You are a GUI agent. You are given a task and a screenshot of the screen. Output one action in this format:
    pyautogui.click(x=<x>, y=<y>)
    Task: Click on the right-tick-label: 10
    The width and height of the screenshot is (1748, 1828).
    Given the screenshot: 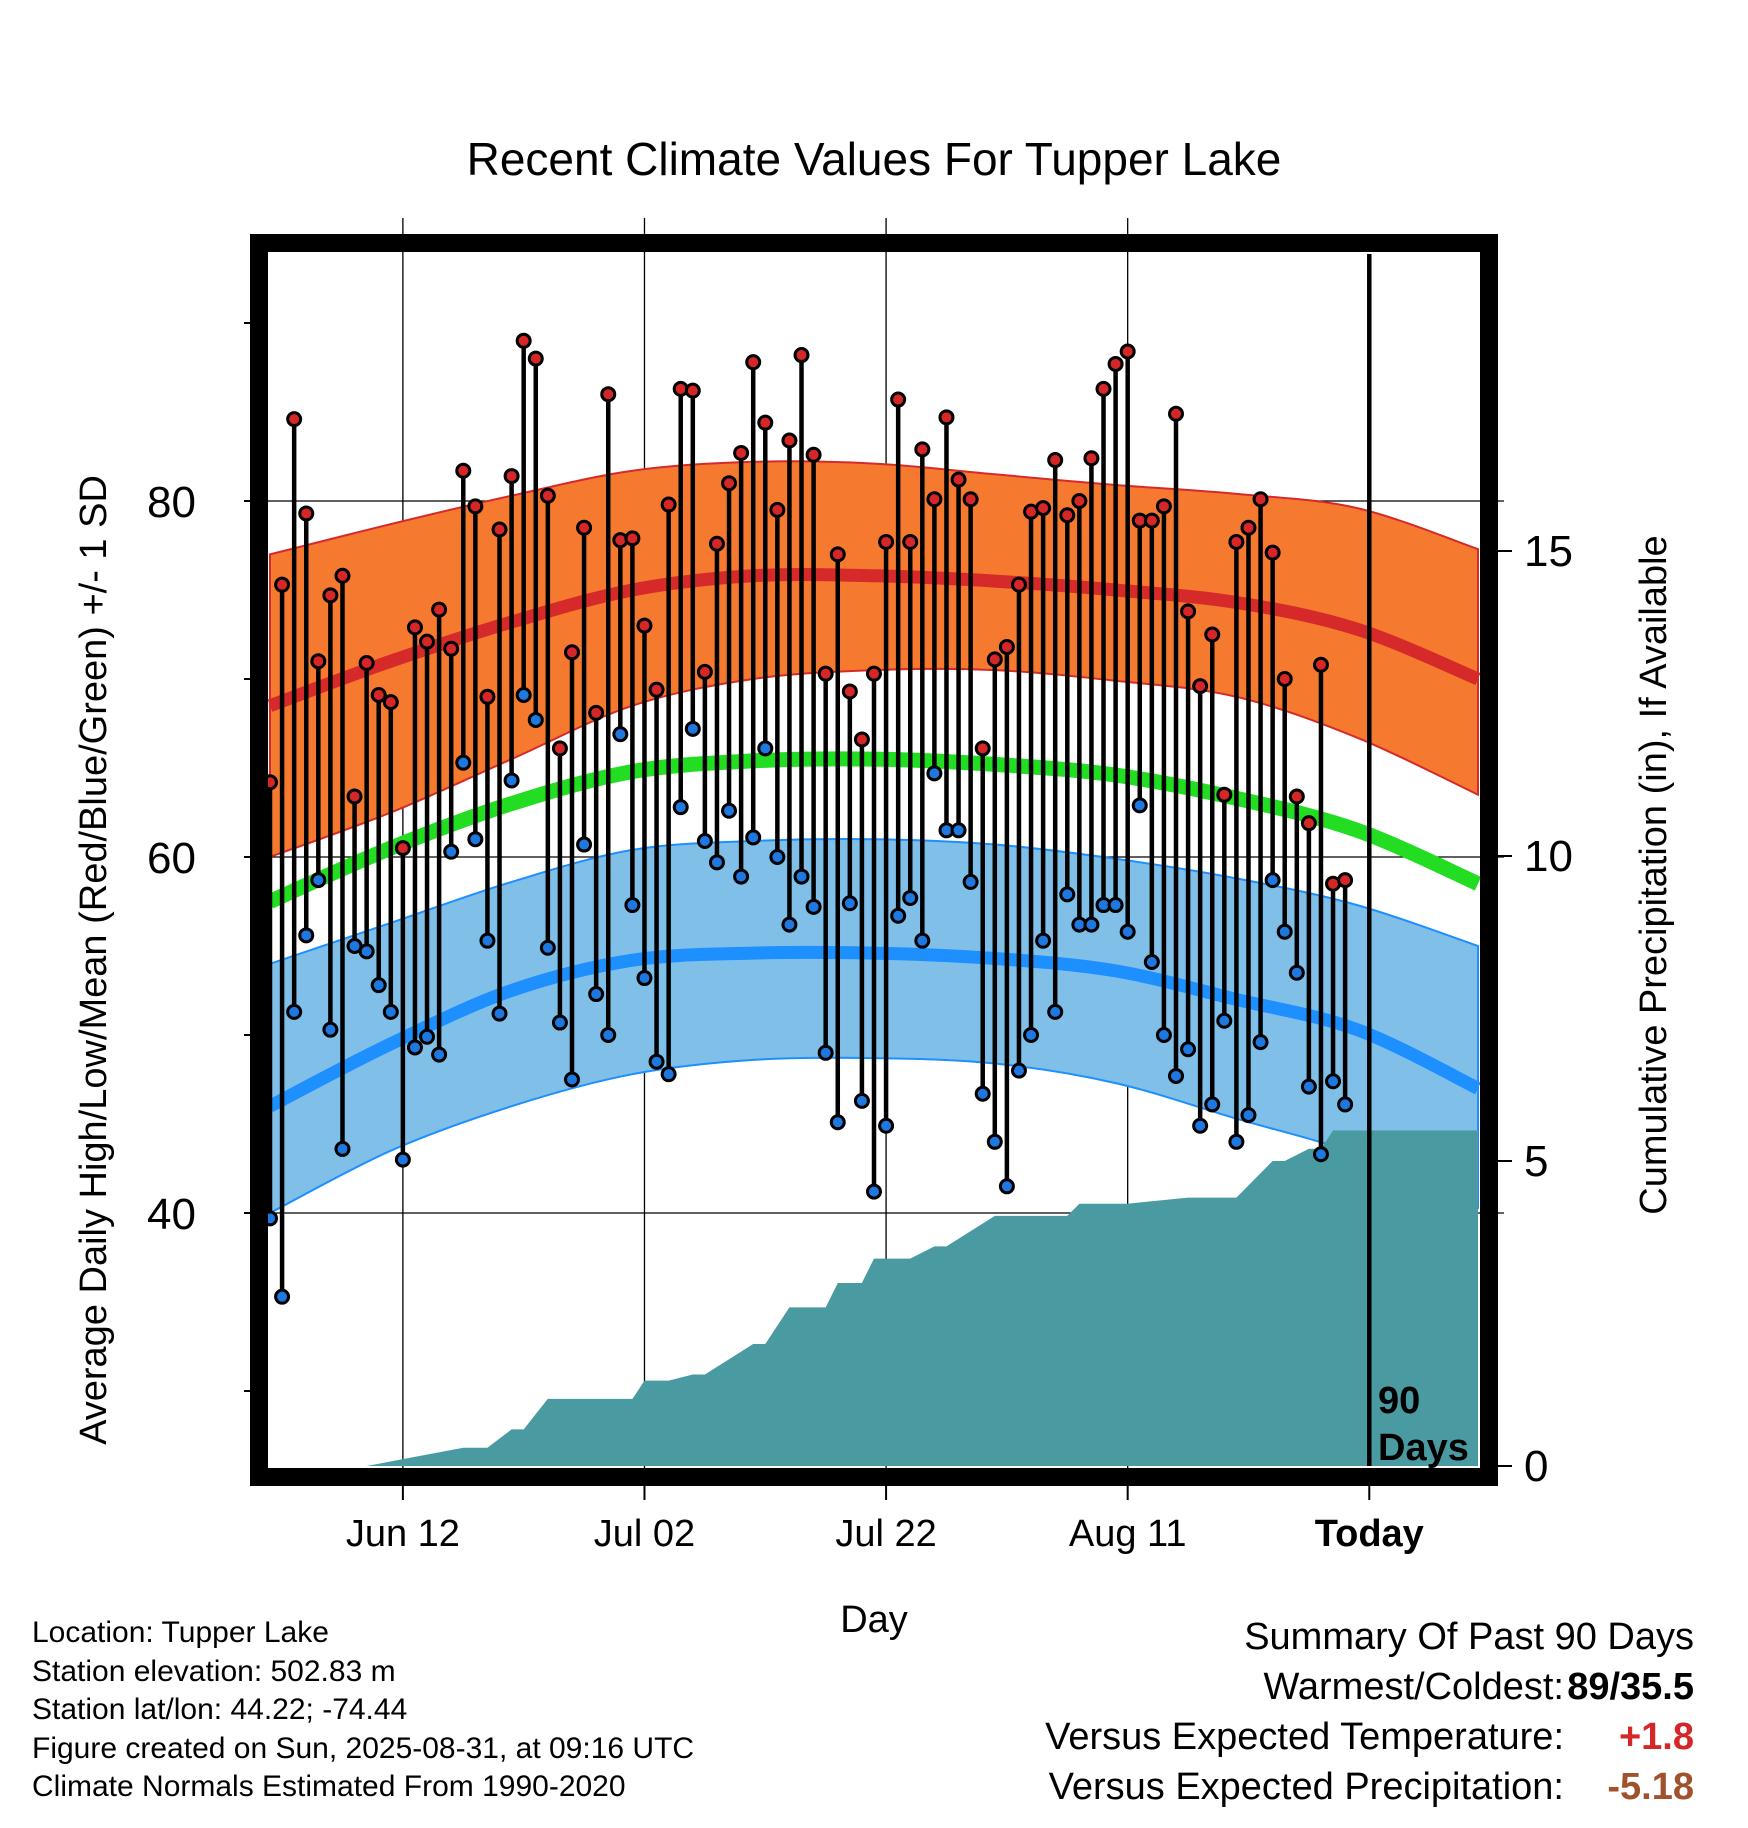 What is the action you would take?
    pyautogui.click(x=1548, y=856)
    